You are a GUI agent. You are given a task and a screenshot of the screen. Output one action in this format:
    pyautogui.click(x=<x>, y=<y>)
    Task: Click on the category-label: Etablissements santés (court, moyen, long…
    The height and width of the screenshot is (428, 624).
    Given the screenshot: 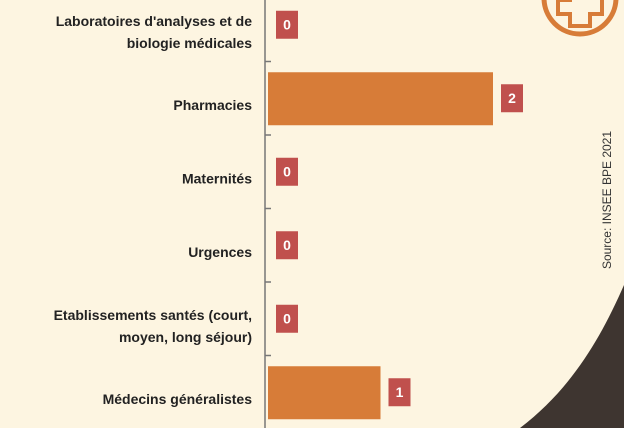 What is the action you would take?
    pyautogui.click(x=153, y=325)
    